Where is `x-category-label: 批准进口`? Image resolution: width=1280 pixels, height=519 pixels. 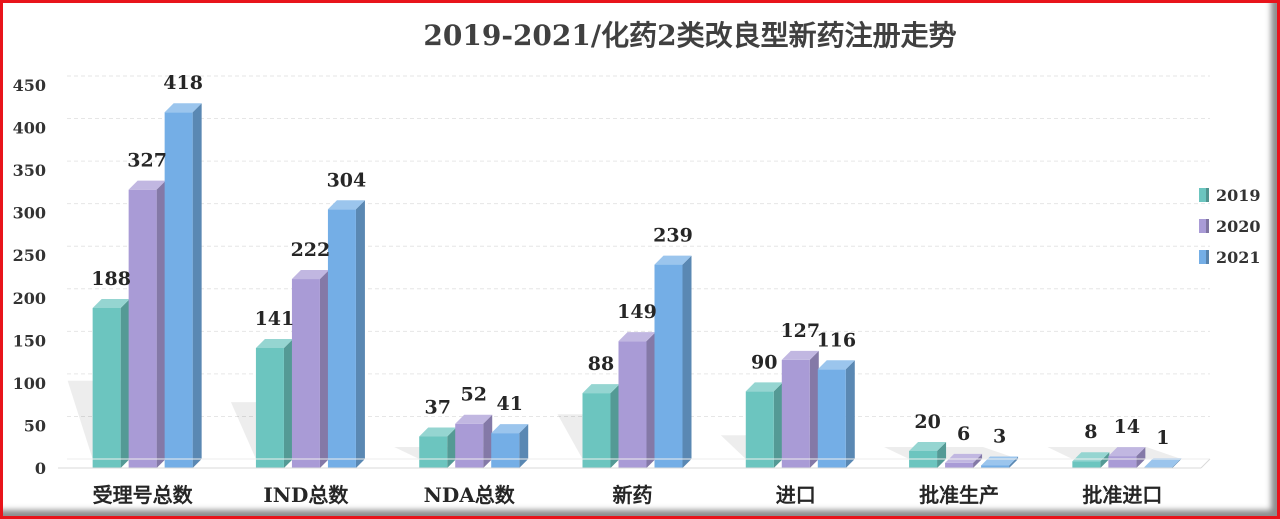
x-category-label: 批准进口 is located at coordinates (1122, 495).